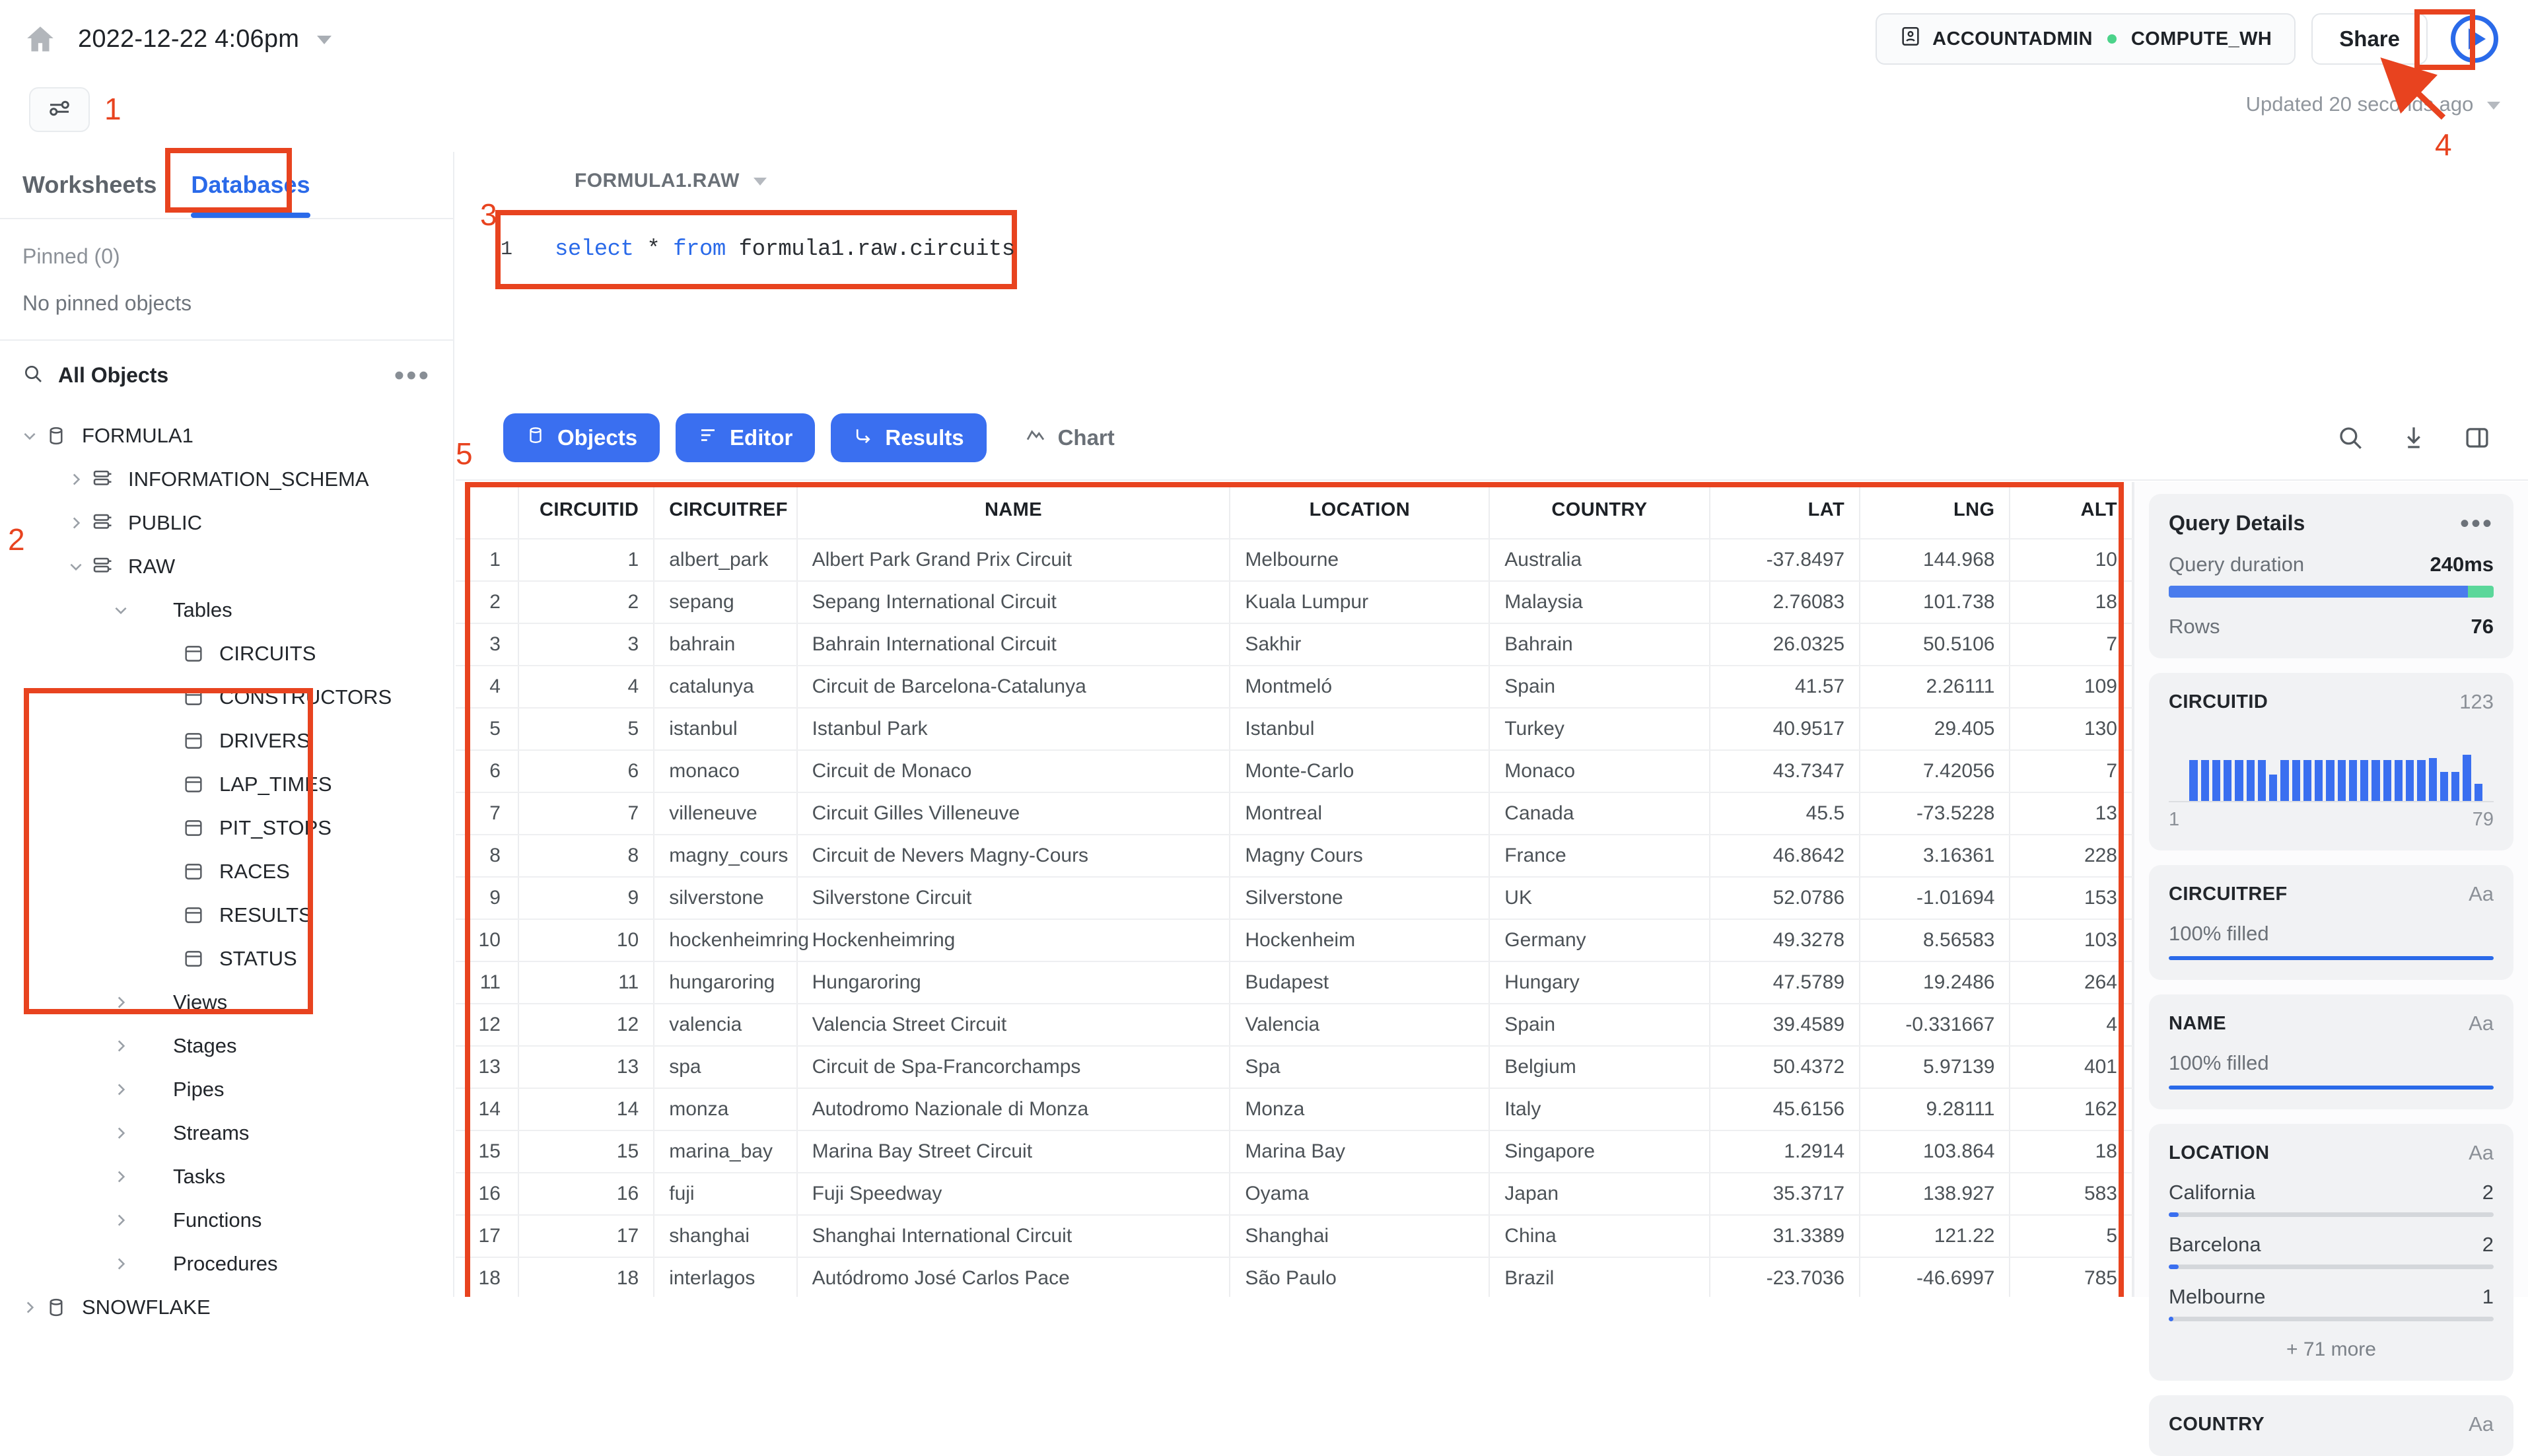 The image size is (2528, 1456). What do you see at coordinates (60, 109) in the screenshot?
I see `worksheet-settings-button` at bounding box center [60, 109].